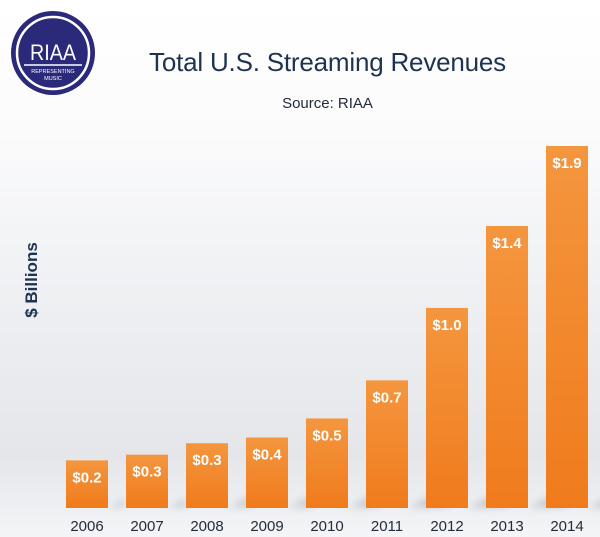 The image size is (600, 537). Describe the element at coordinates (86, 526) in the screenshot. I see `x-tick-label-2006: 2006` at that location.